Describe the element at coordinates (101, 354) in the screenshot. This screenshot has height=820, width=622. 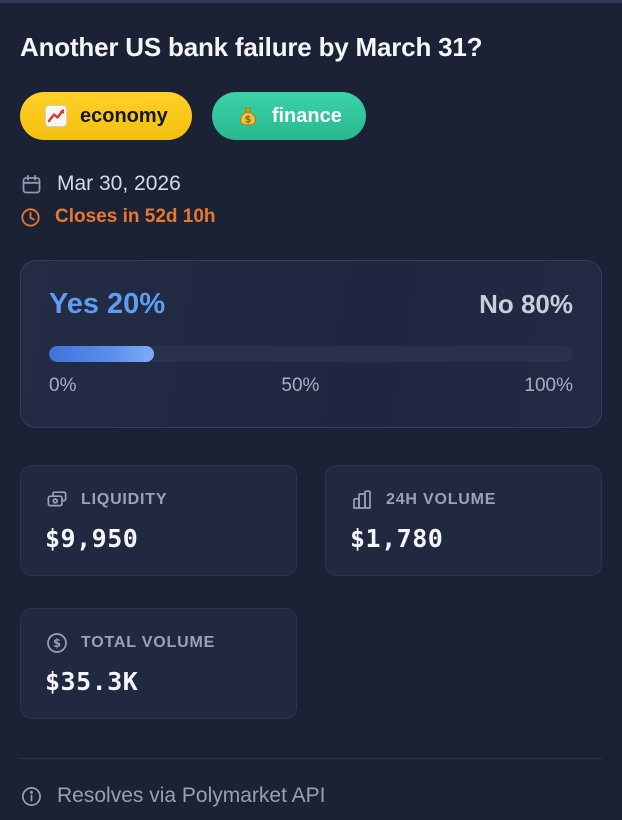
I see `probability-bar-fill` at that location.